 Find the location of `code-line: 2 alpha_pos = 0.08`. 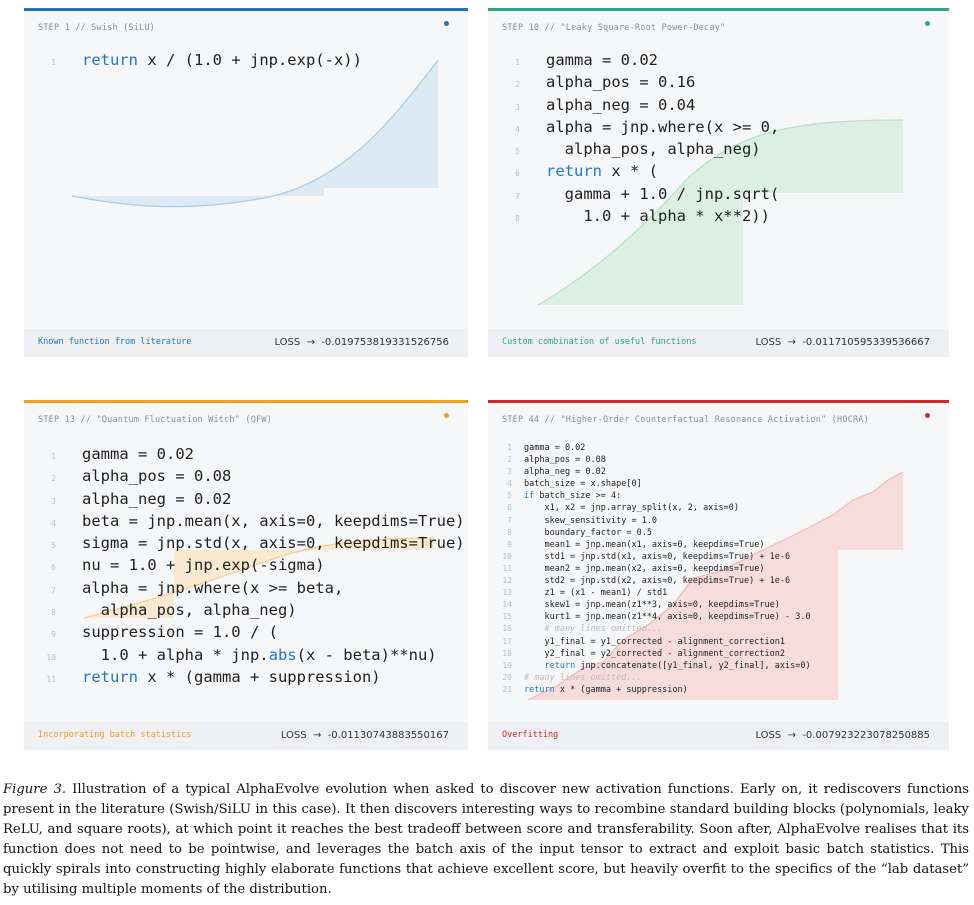

code-line: 2 alpha_pos = 0.08 is located at coordinates (656, 460).